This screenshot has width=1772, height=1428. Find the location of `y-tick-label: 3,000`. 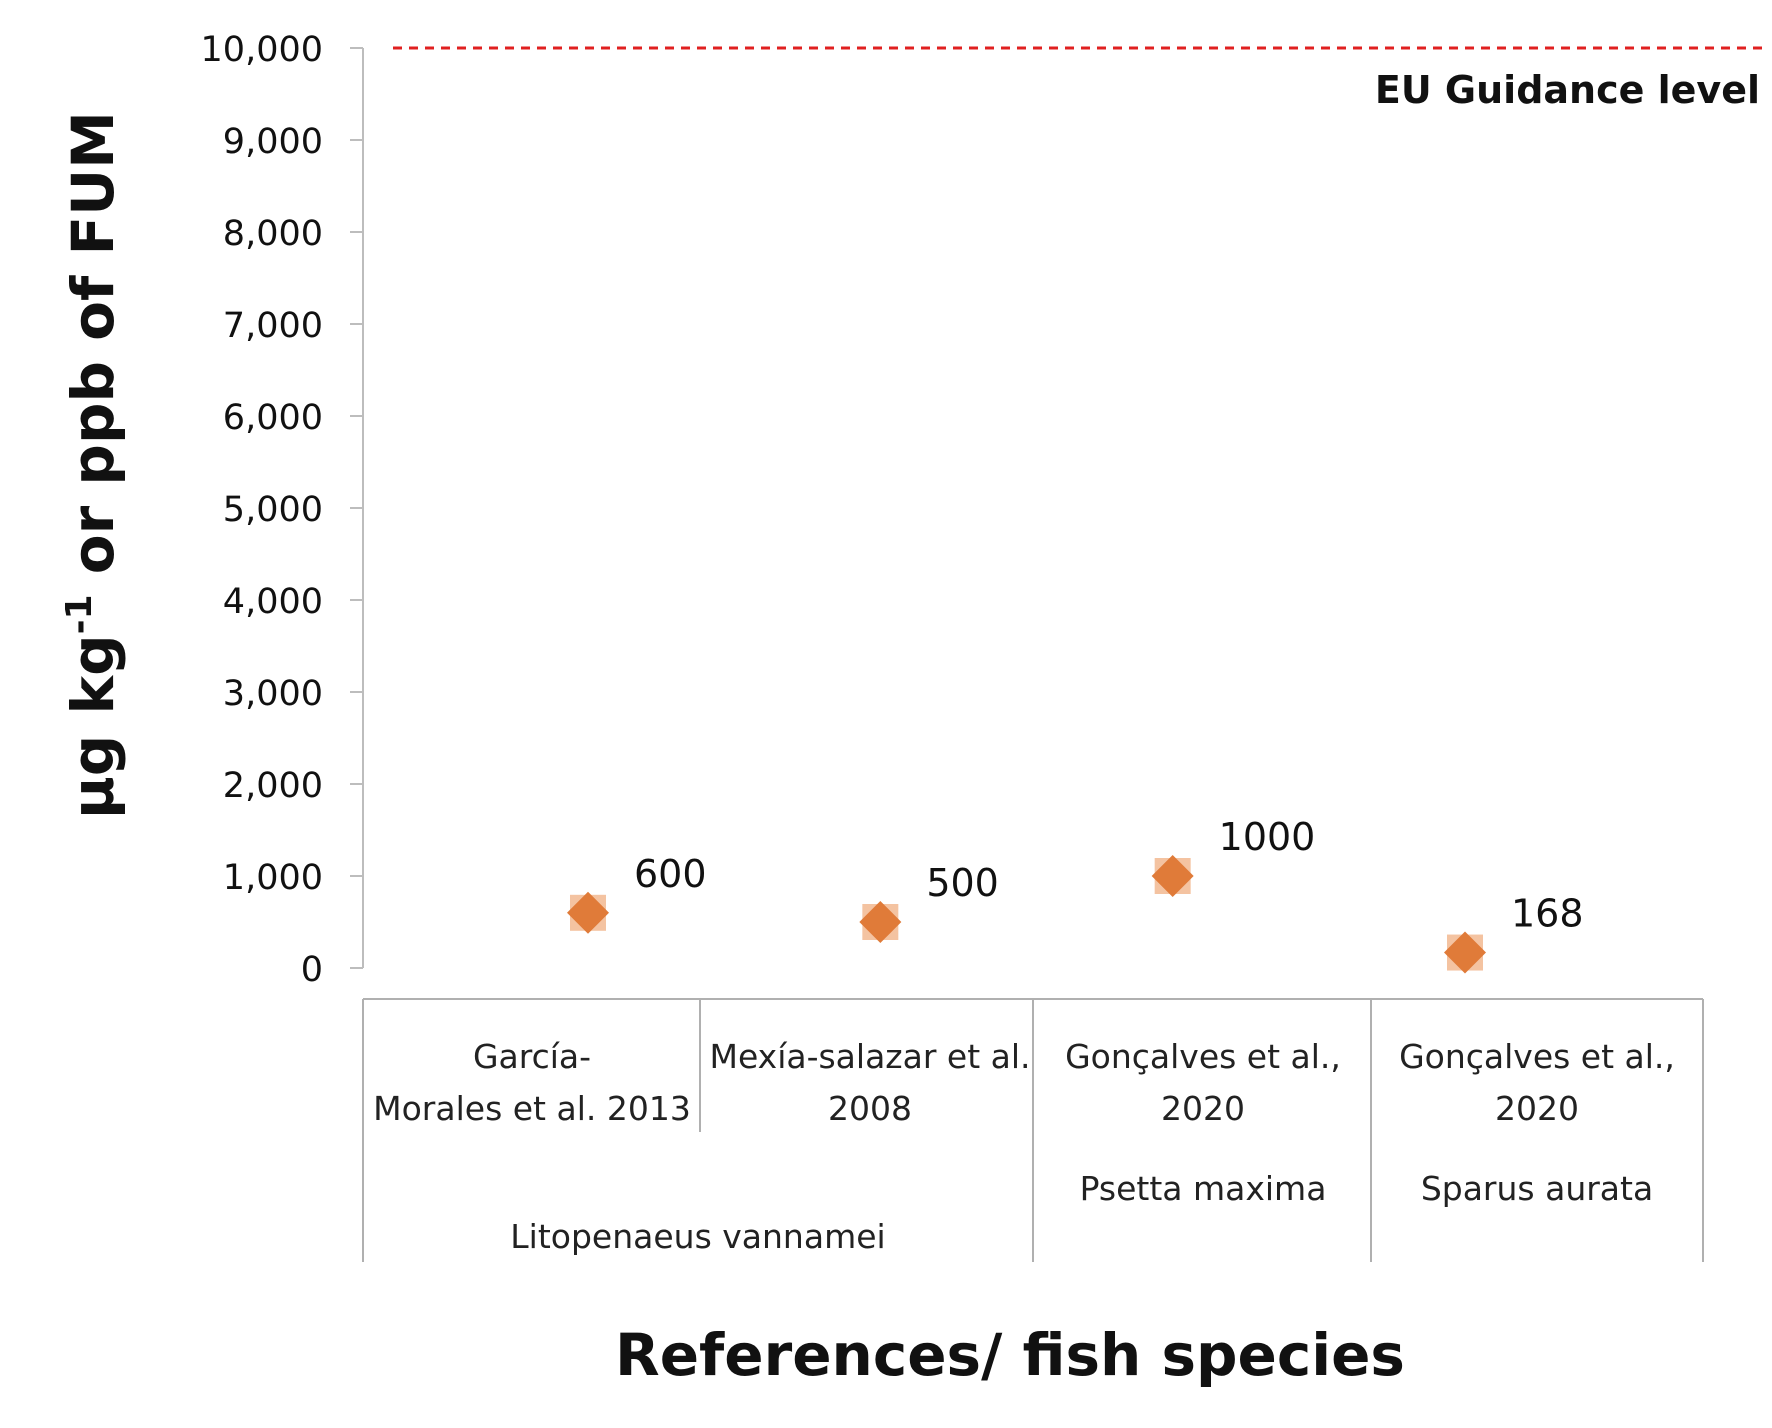

y-tick-label: 3,000 is located at coordinates (273, 694).